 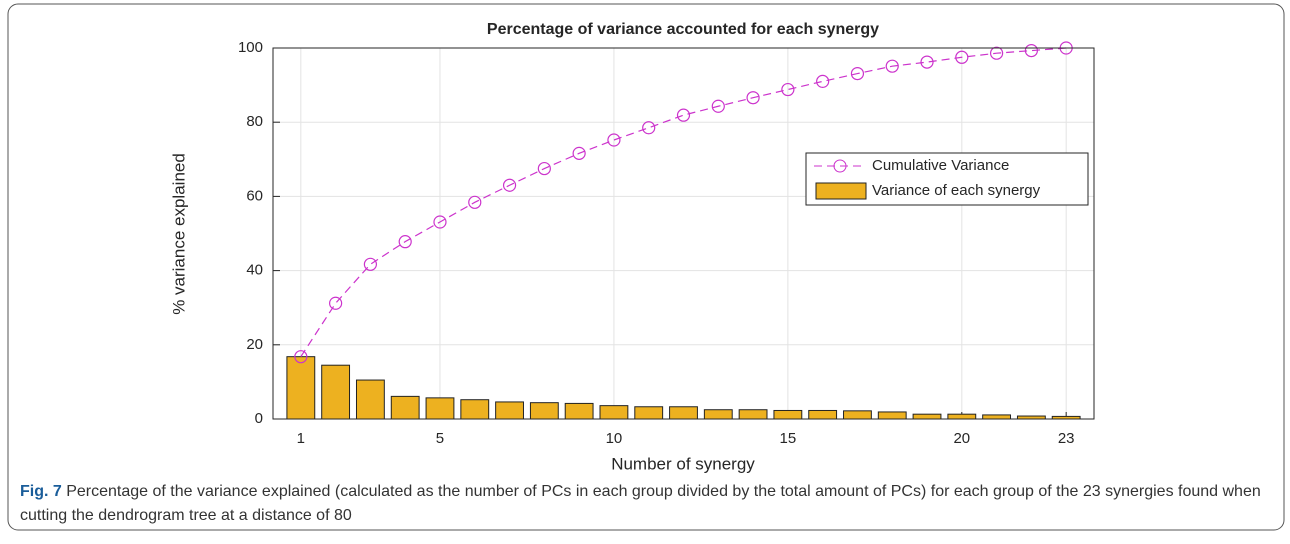 I want to click on caption-label: Fig. 7, so click(x=41, y=491).